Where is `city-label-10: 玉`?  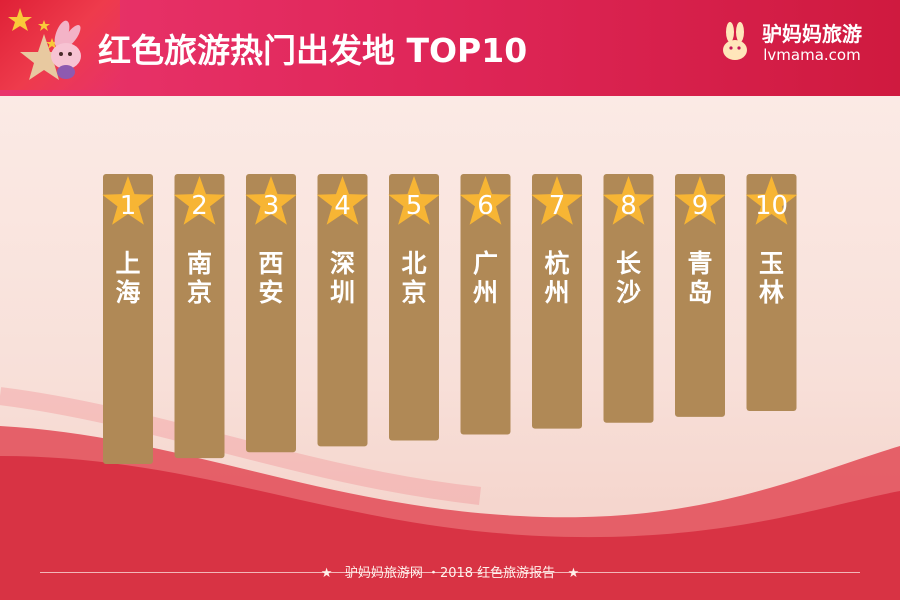
city-label-10: 玉 is located at coordinates (771, 263).